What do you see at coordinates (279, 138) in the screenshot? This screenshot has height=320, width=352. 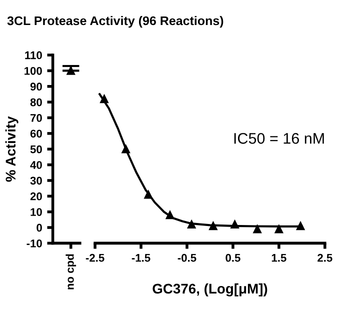 I see `annotation: IC50 = 16 nM` at bounding box center [279, 138].